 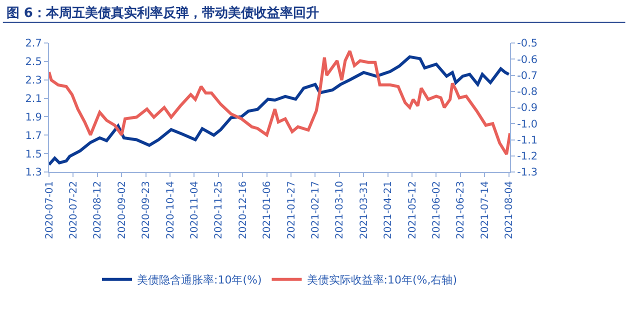 What do you see at coordinates (122, 210) in the screenshot?
I see `x-tick-label: 2020-09-02` at bounding box center [122, 210].